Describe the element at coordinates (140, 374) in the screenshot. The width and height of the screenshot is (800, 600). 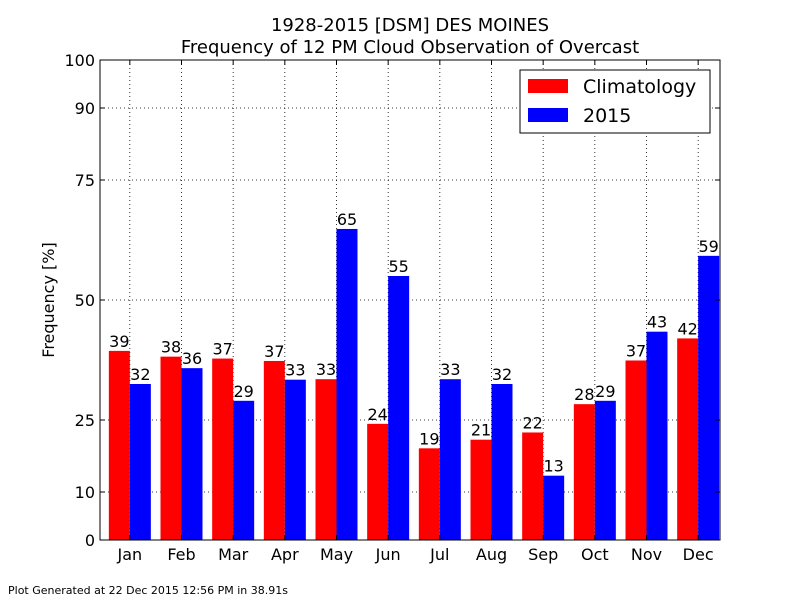
I see `data-label-2015-jan: 32` at that location.